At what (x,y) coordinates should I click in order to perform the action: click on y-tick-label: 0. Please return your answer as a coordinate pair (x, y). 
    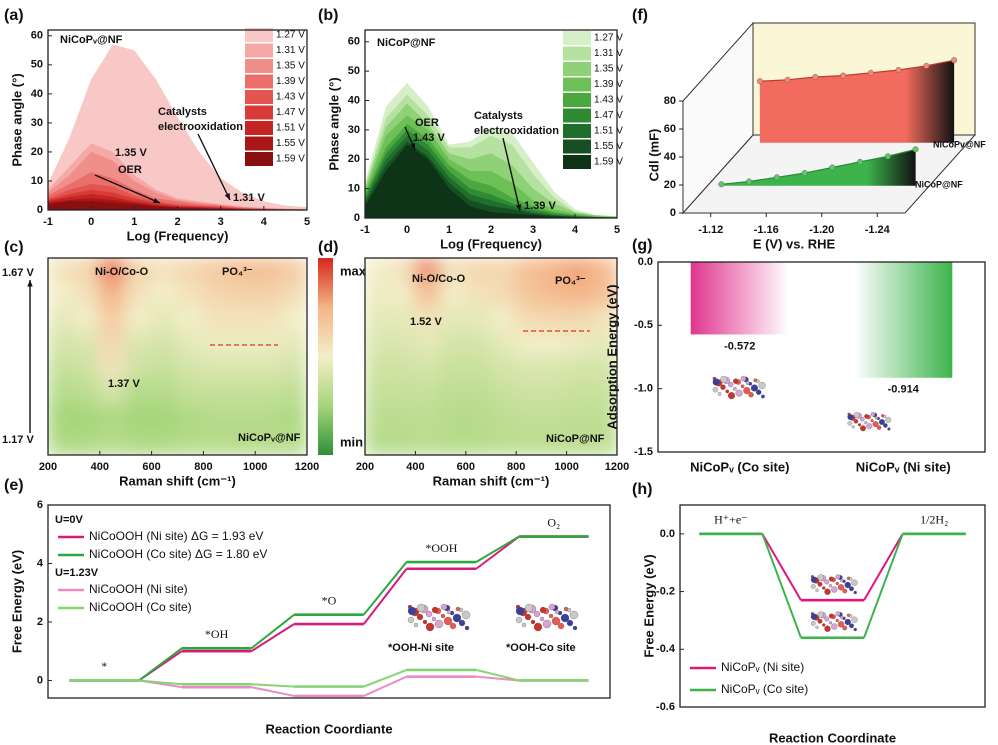
    Looking at the image, I should click on (40, 210).